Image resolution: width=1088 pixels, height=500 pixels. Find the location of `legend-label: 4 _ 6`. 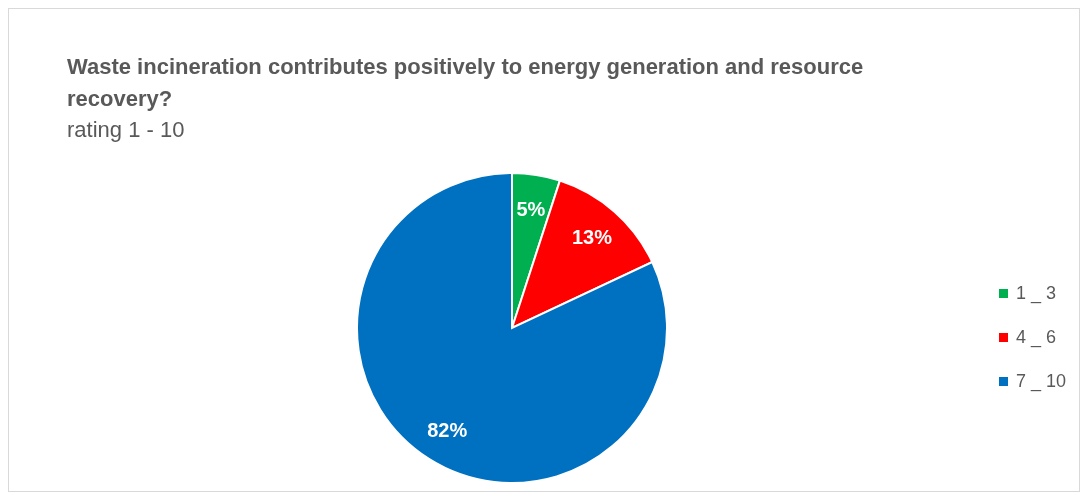

legend-label: 4 _ 6 is located at coordinates (1036, 337).